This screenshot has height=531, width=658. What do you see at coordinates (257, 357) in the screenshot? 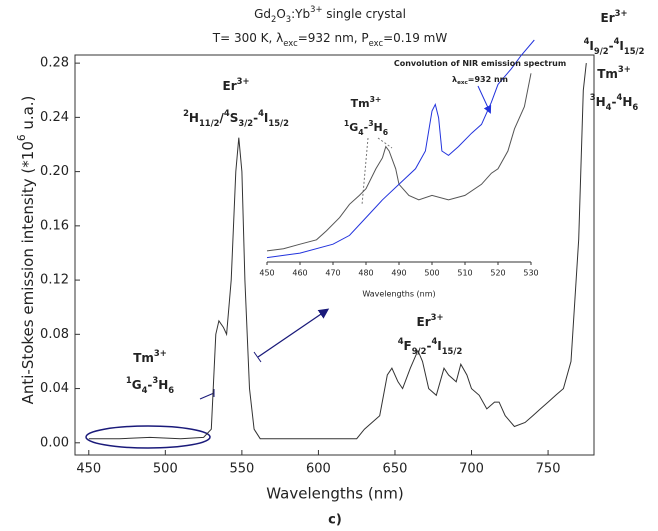
I see `arrow-tail` at bounding box center [257, 357].